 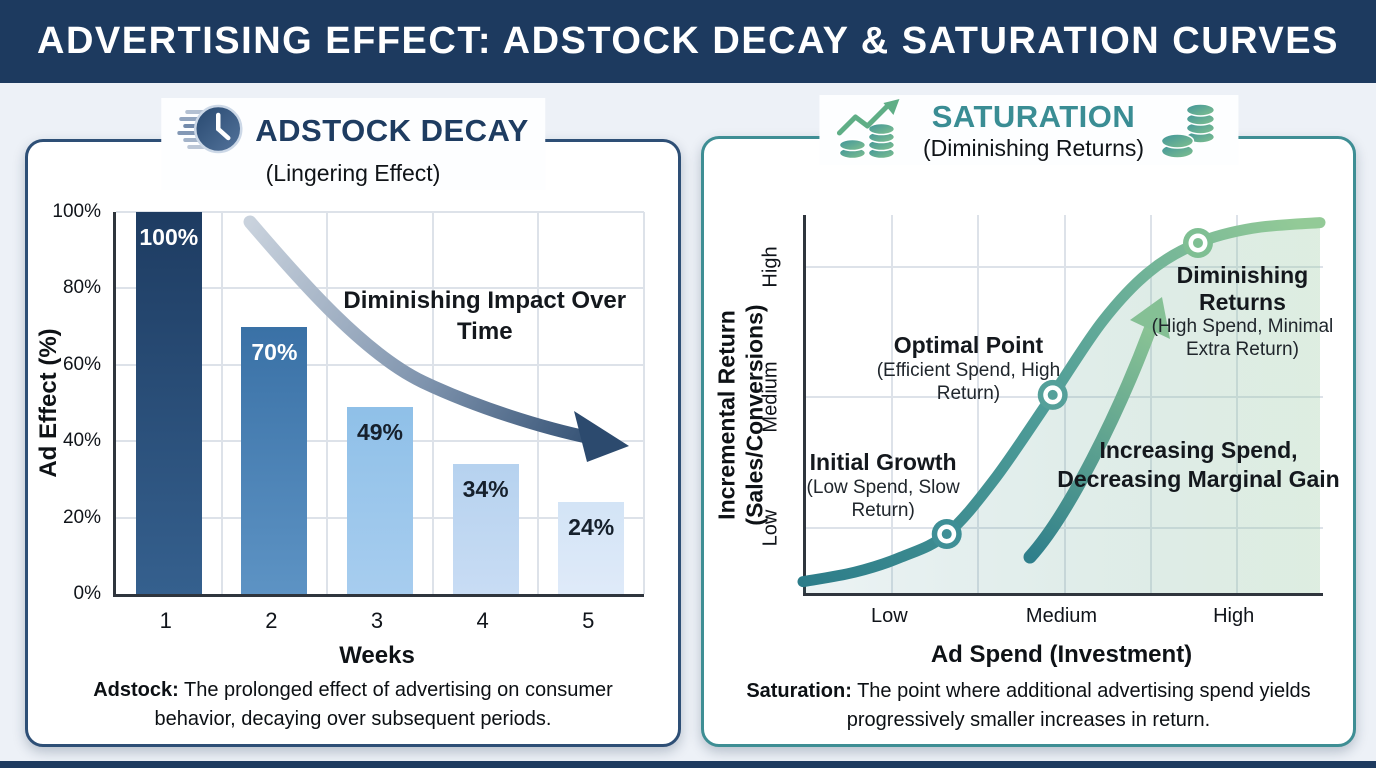 What do you see at coordinates (1187, 131) in the screenshot?
I see `coin-stacks-icon` at bounding box center [1187, 131].